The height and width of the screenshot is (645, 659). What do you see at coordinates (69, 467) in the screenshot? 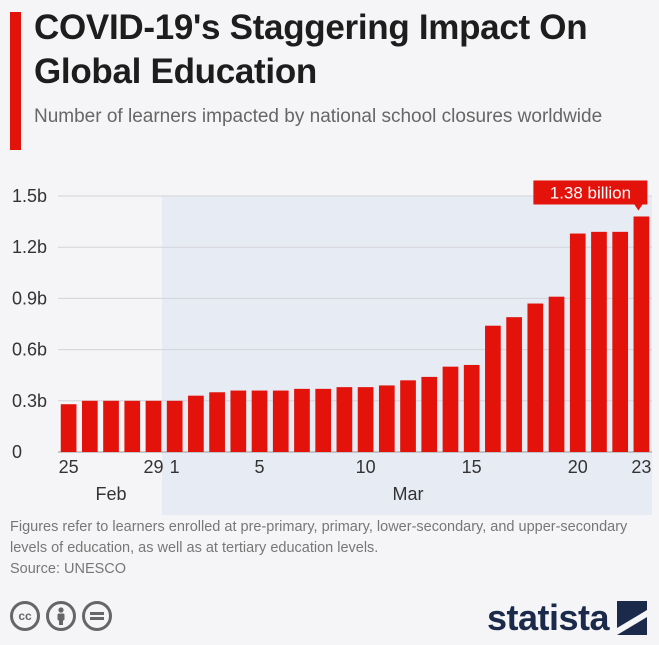
I see `x-tick-label: 25` at bounding box center [69, 467].